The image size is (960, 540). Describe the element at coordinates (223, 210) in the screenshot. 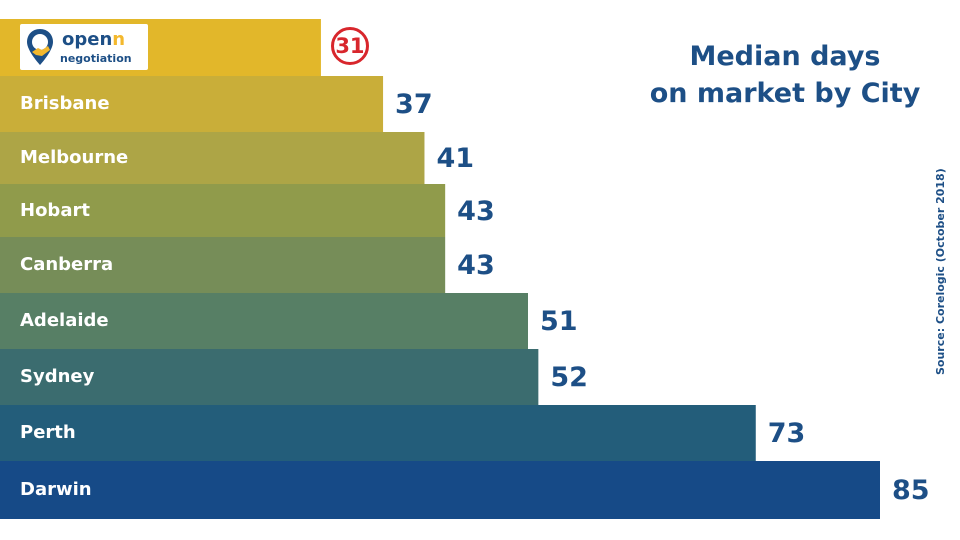

I see `bar-hobart` at that location.